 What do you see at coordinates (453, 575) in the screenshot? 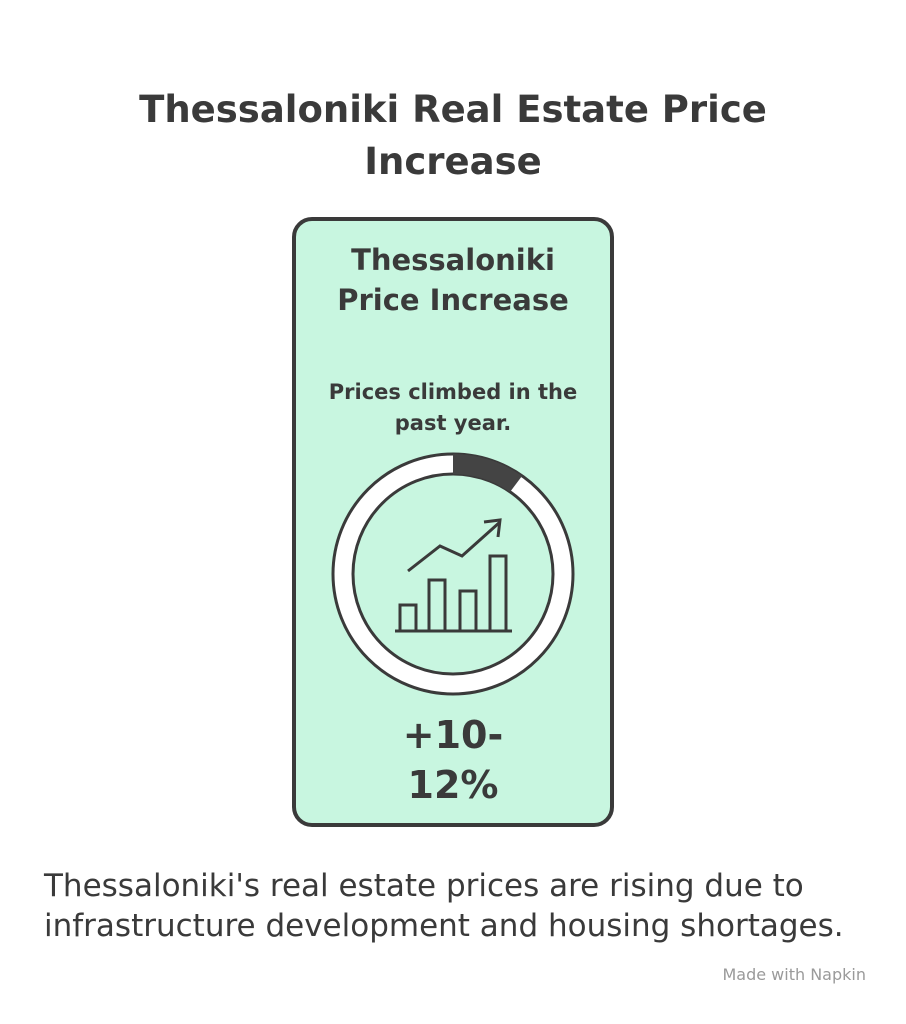
I see `chart-icon` at bounding box center [453, 575].